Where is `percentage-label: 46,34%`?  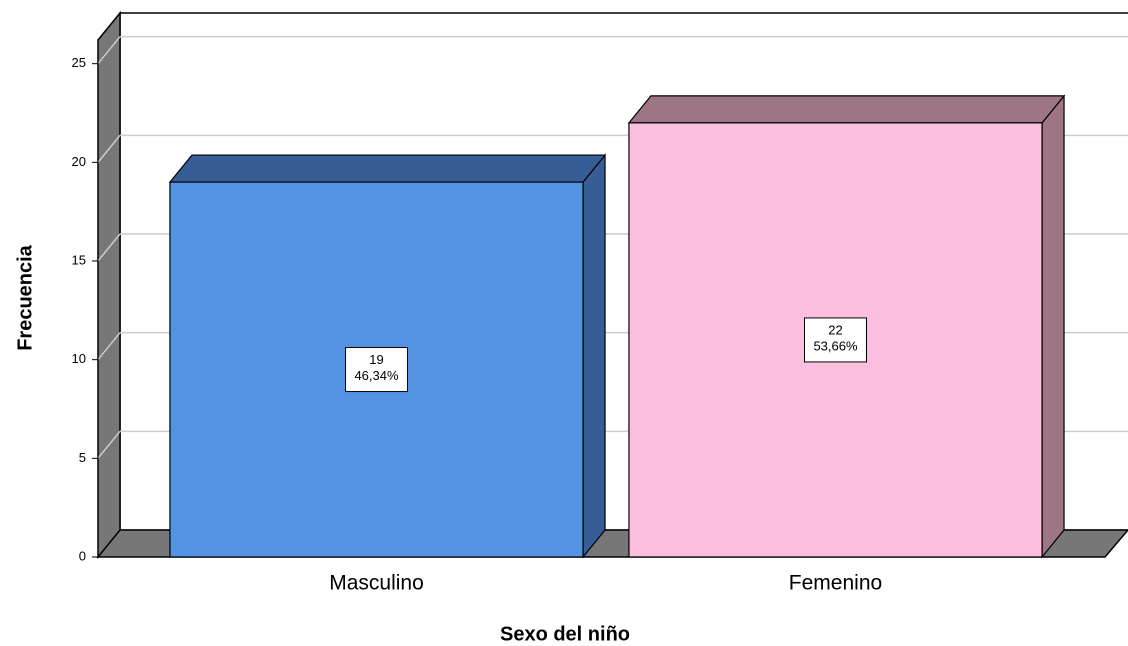 percentage-label: 46,34% is located at coordinates (376, 375).